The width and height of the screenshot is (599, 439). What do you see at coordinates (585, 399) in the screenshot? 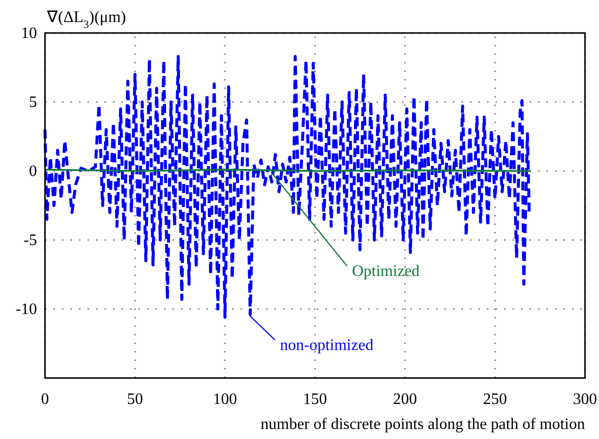
I see `x-tick-label: 300` at bounding box center [585, 399].